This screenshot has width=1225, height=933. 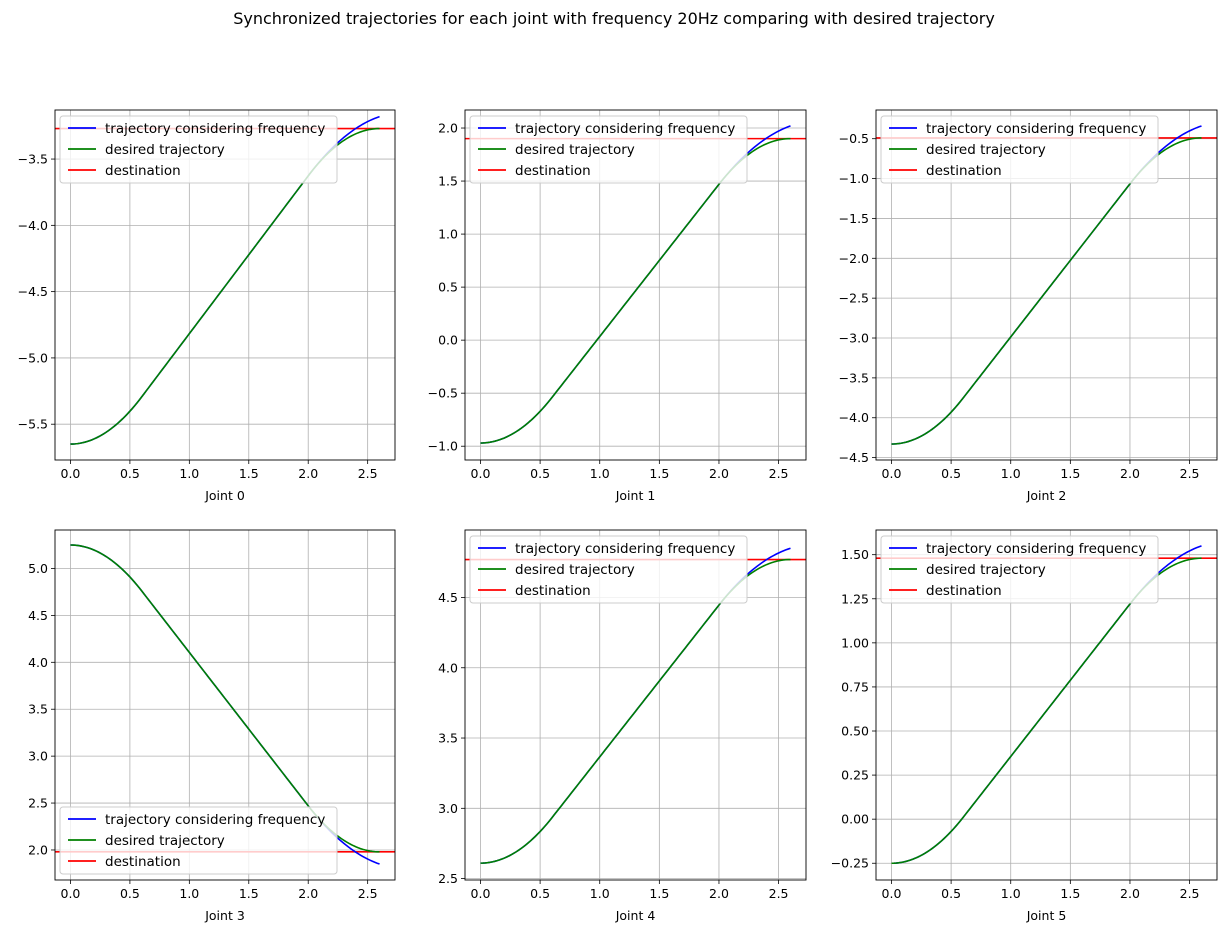 I want to click on y-tick-label: −1.0, so click(x=854, y=178).